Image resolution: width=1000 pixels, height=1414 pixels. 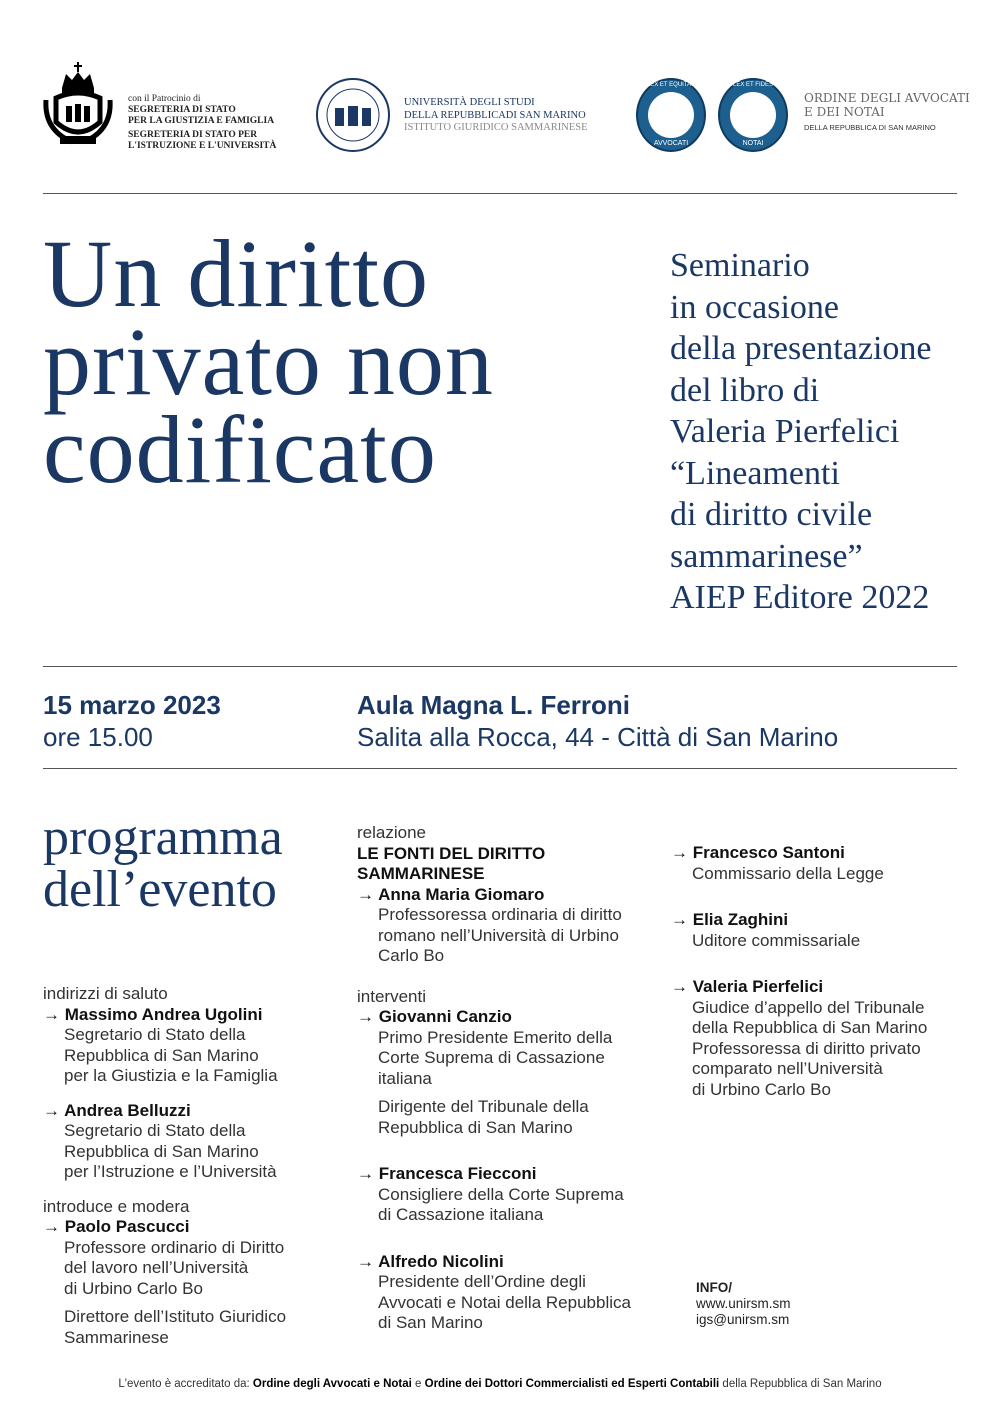 What do you see at coordinates (156, 1267) in the screenshot?
I see `desc-line: del lavoro nell’Università` at bounding box center [156, 1267].